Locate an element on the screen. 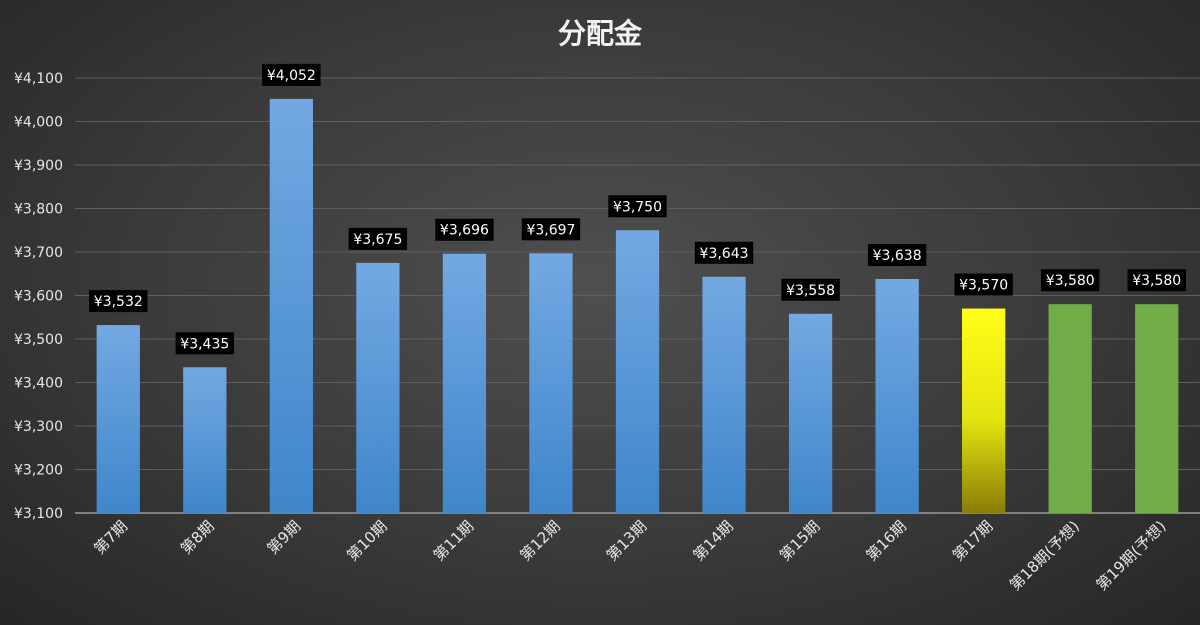 This screenshot has width=1200, height=625. y-tick-label: ¥3,600 is located at coordinates (38, 297).